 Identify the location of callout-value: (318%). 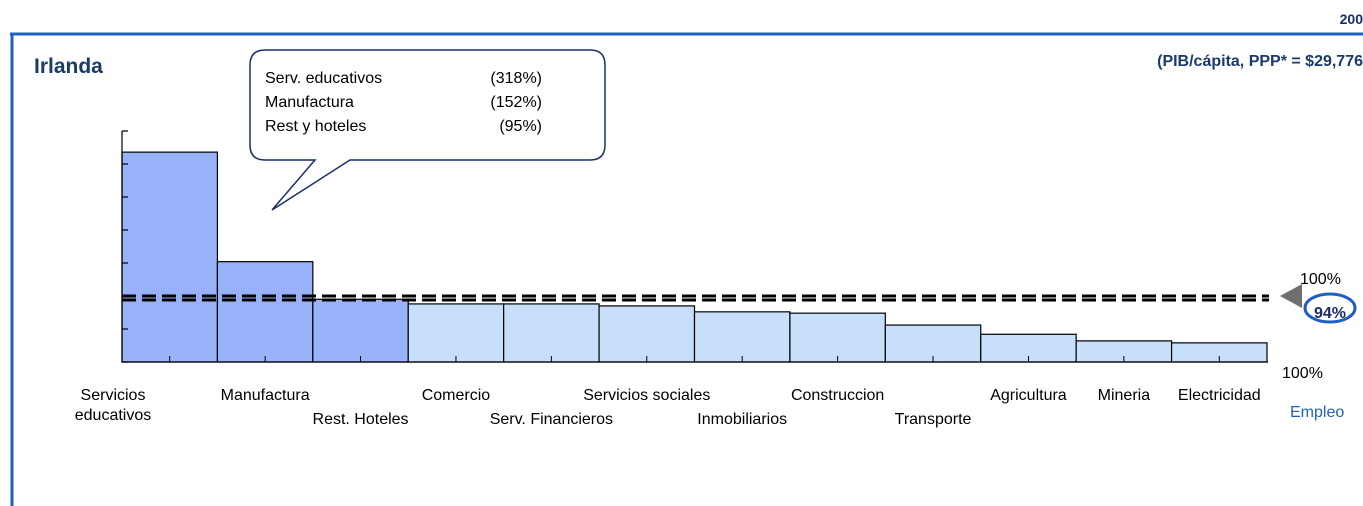
(516, 78).